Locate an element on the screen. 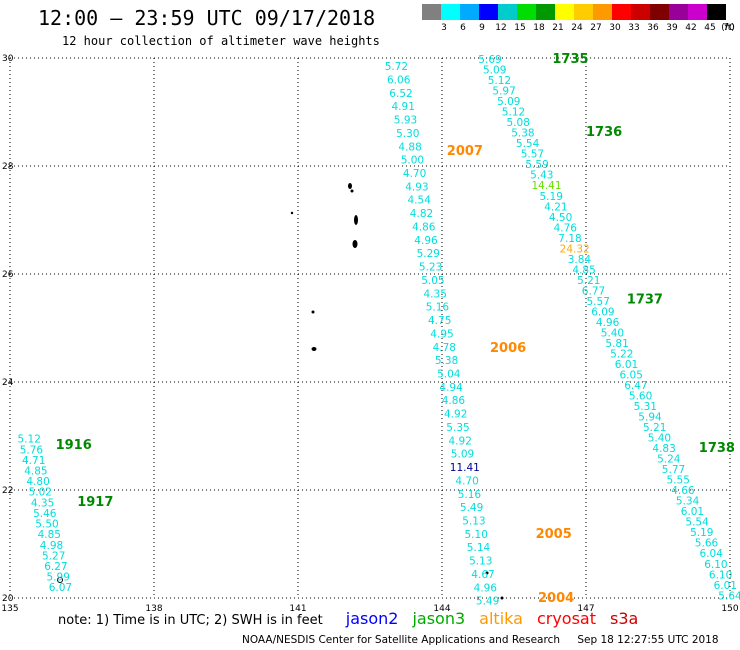 Image resolution: width=740 pixels, height=650 pixels. wave-height-value: 4.21 is located at coordinates (555, 207).